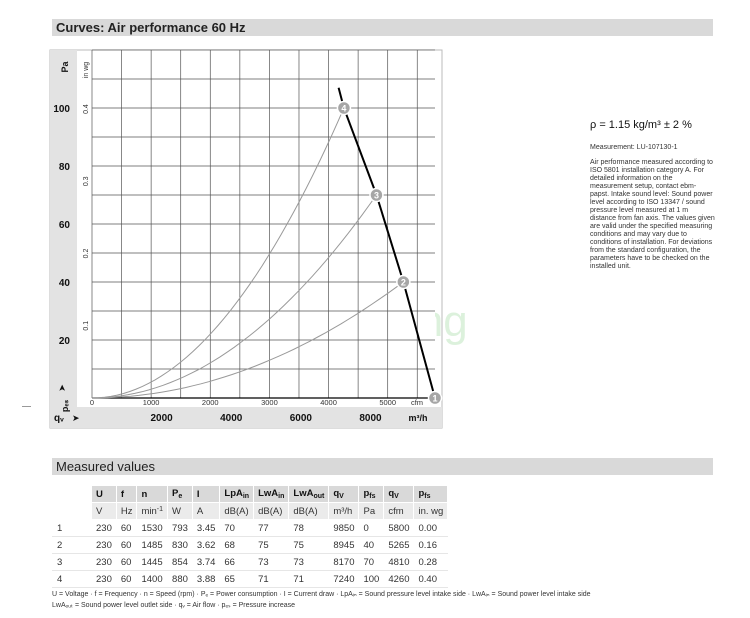 This screenshot has height=618, width=750. What do you see at coordinates (431, 528) in the screenshot?
I see `table-cell: 0.00` at bounding box center [431, 528].